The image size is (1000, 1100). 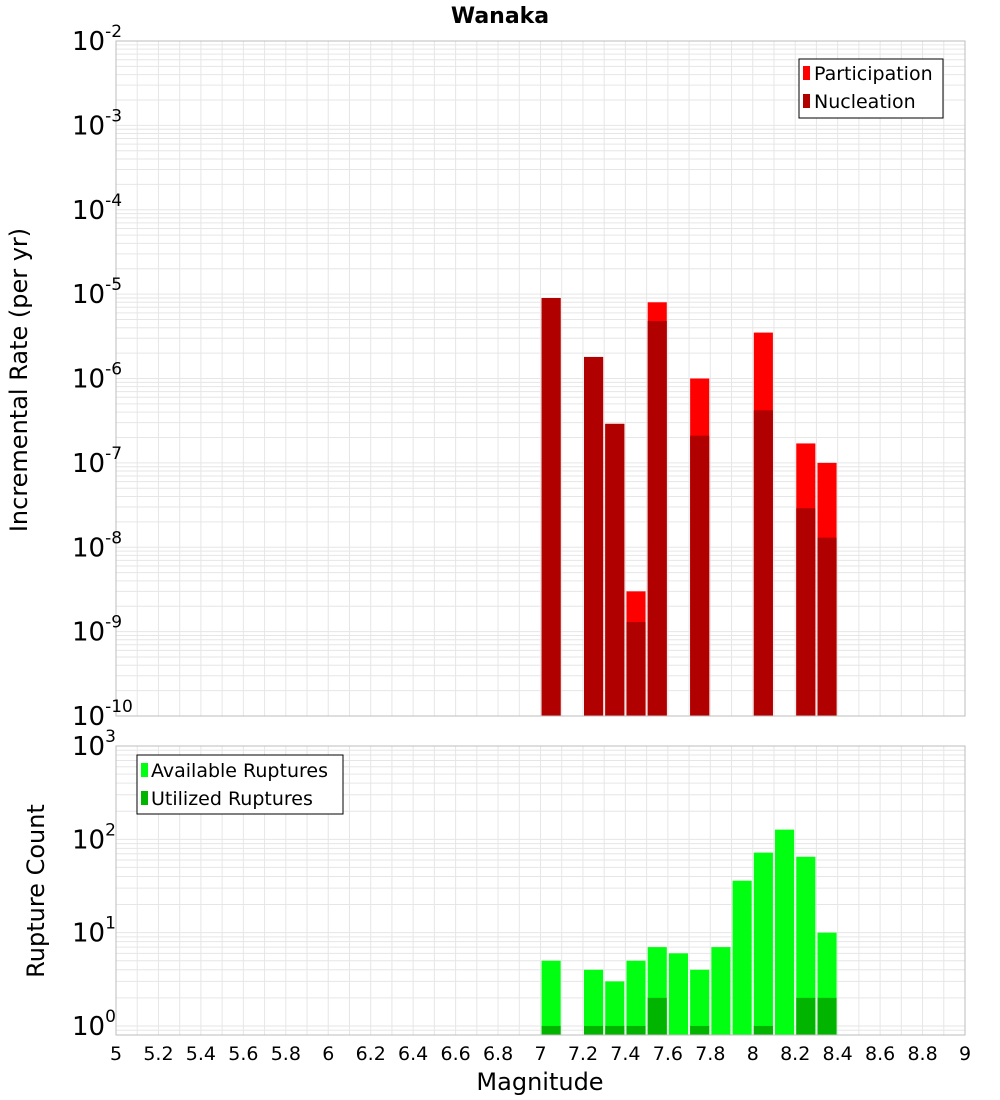 What do you see at coordinates (753, 1054) in the screenshot?
I see `x-tick-label: 8` at bounding box center [753, 1054].